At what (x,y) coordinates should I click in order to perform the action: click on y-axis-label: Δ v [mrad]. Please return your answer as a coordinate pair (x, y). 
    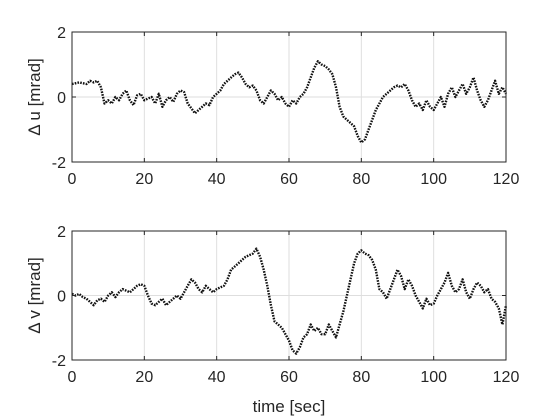
    Looking at the image, I should click on (34, 295).